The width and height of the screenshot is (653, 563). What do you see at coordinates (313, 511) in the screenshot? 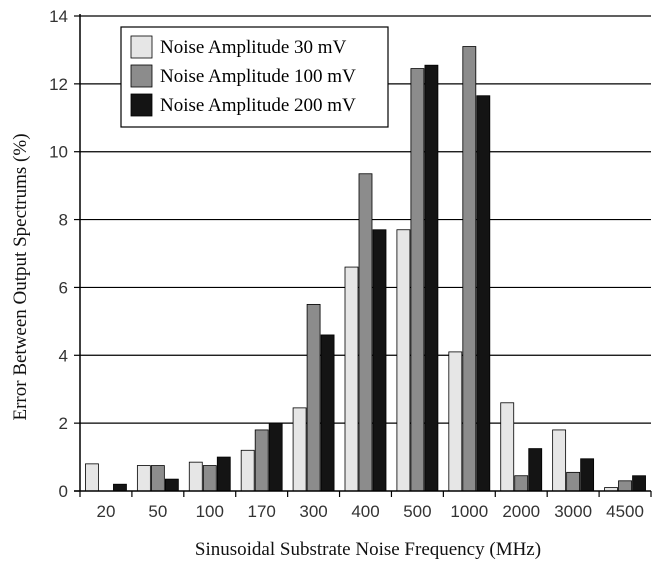
I see `x-tick-label: 300` at bounding box center [313, 511].